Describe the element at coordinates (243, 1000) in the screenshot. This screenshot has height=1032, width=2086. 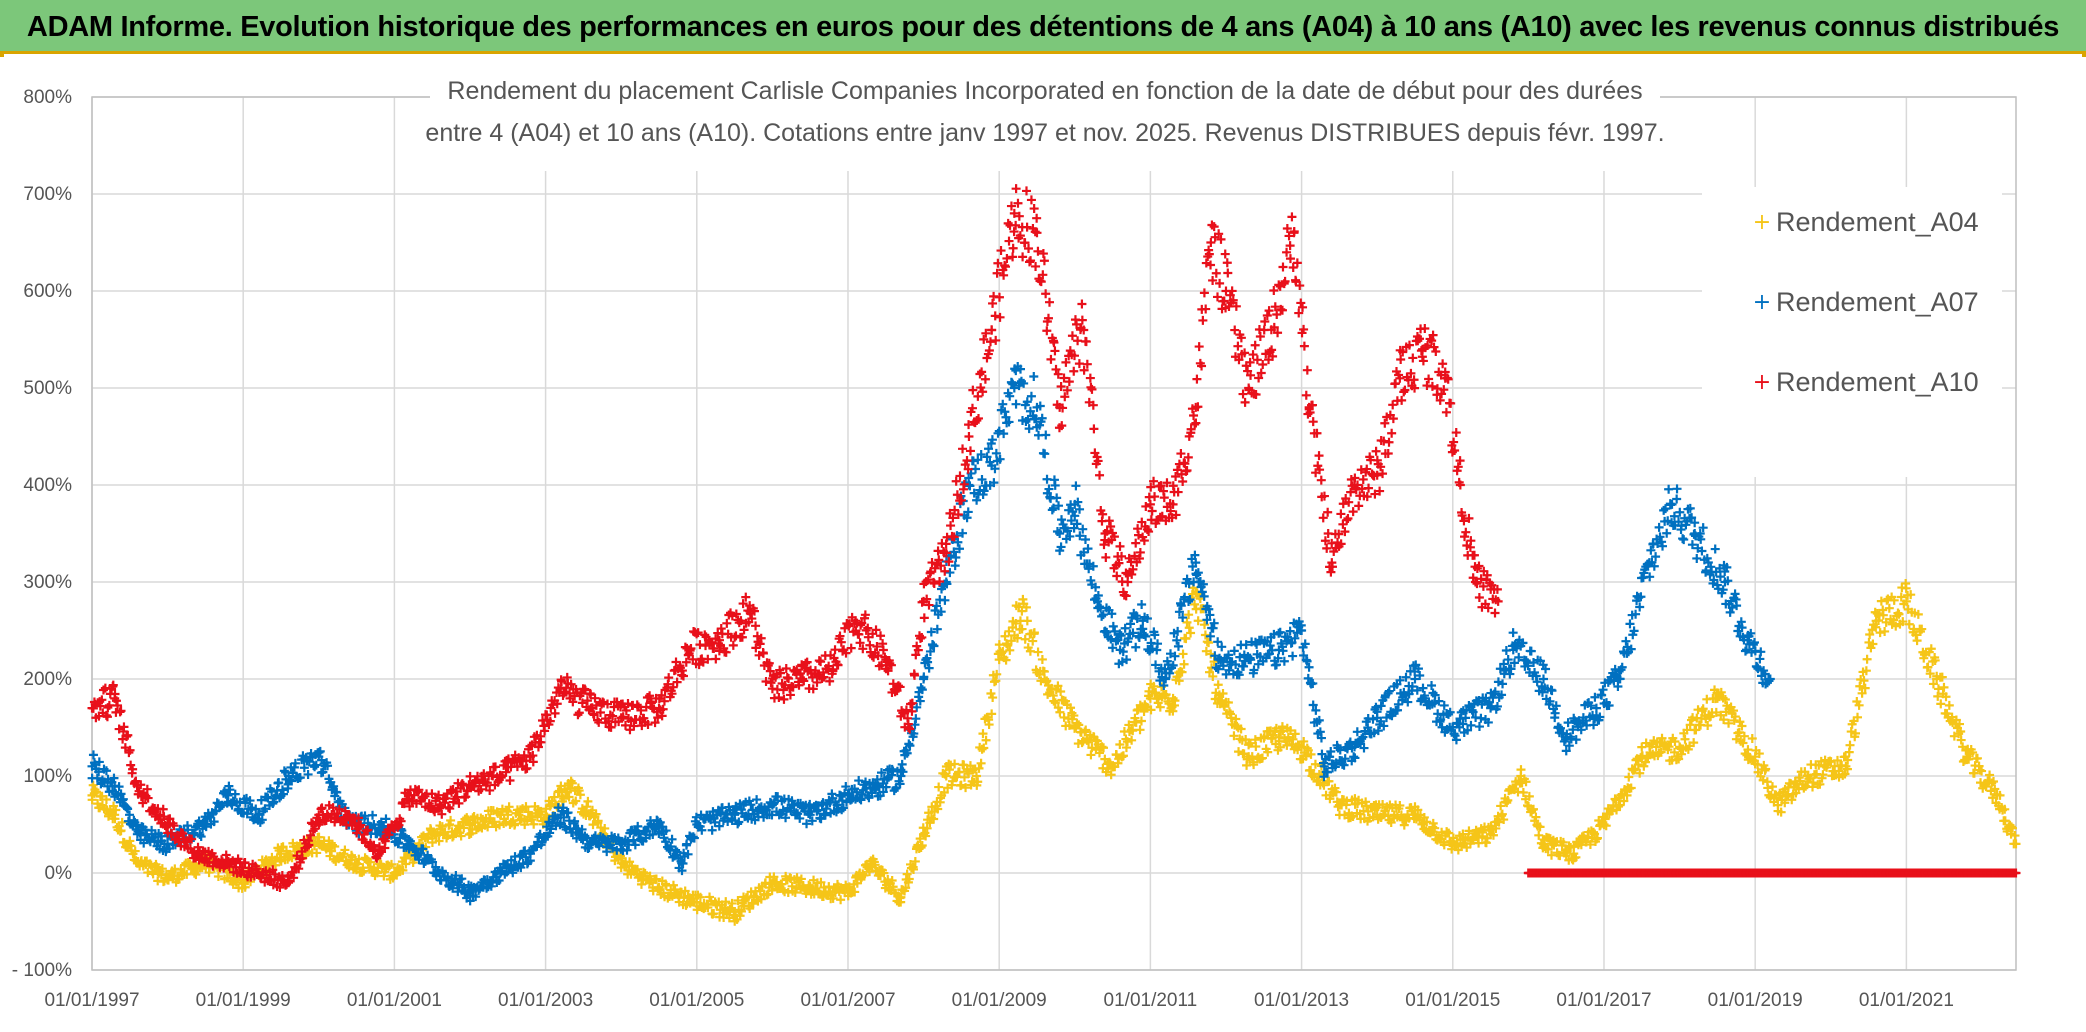
I see `x-tick-label: 01/01/1999` at that location.